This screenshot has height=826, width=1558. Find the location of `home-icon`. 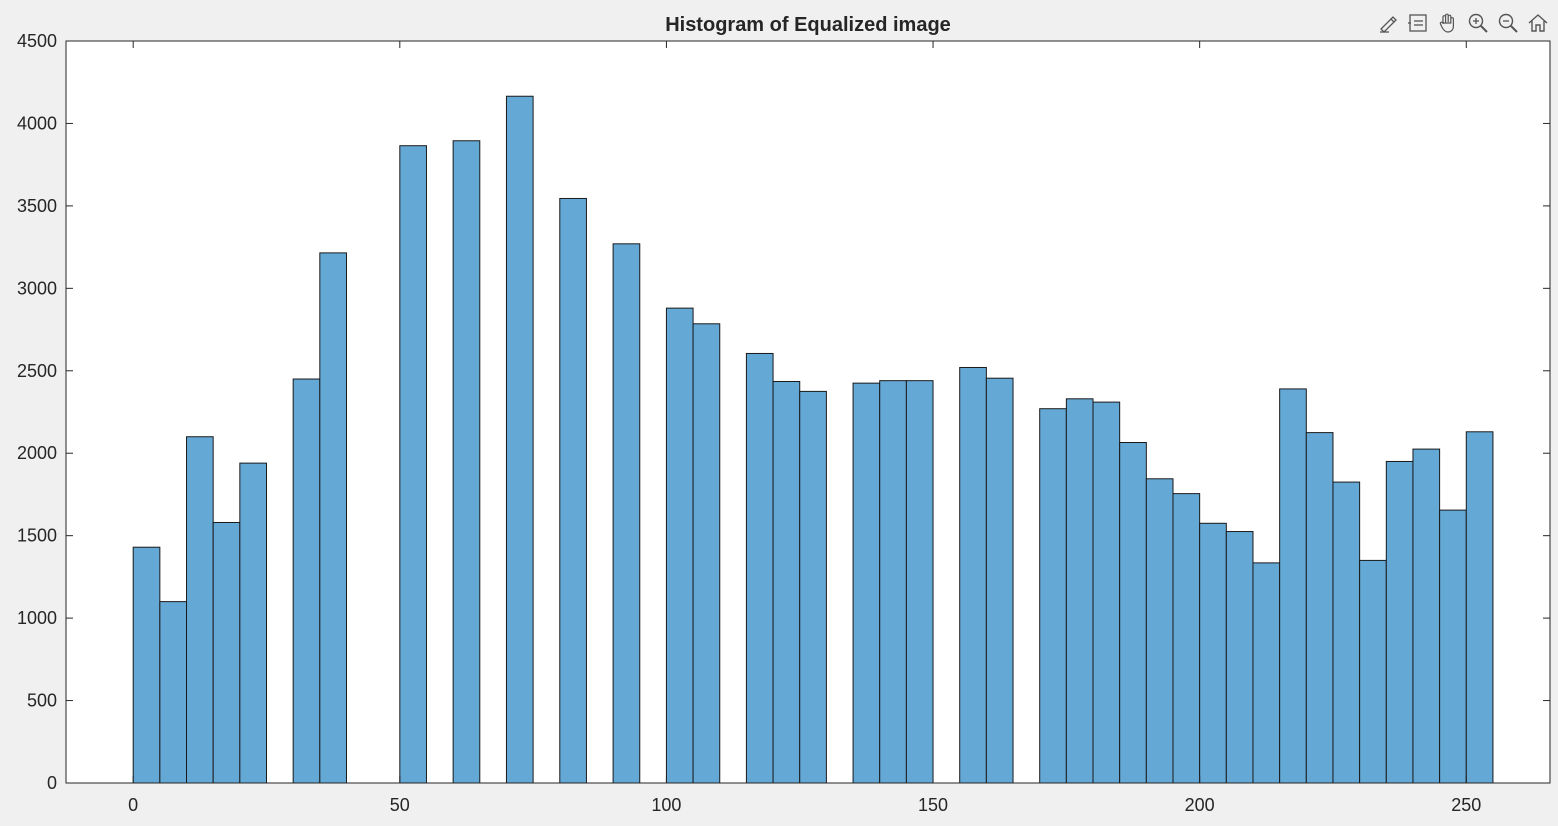

home-icon is located at coordinates (1538, 23).